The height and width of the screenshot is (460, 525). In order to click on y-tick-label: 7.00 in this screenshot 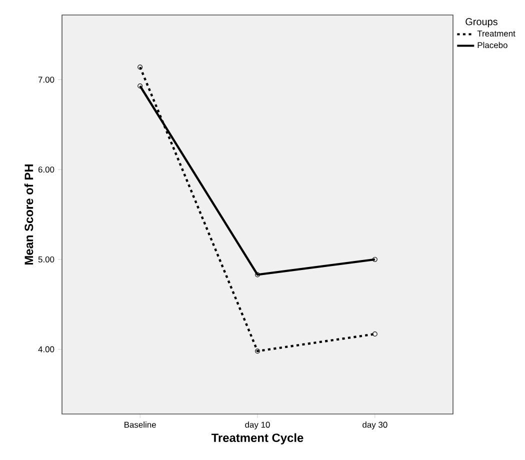, I will do `click(46, 79)`.